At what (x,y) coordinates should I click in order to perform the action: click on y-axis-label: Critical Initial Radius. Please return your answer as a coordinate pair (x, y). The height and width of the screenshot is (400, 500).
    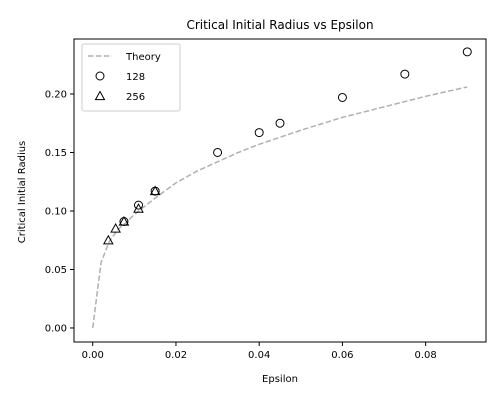
    Looking at the image, I should click on (22, 192).